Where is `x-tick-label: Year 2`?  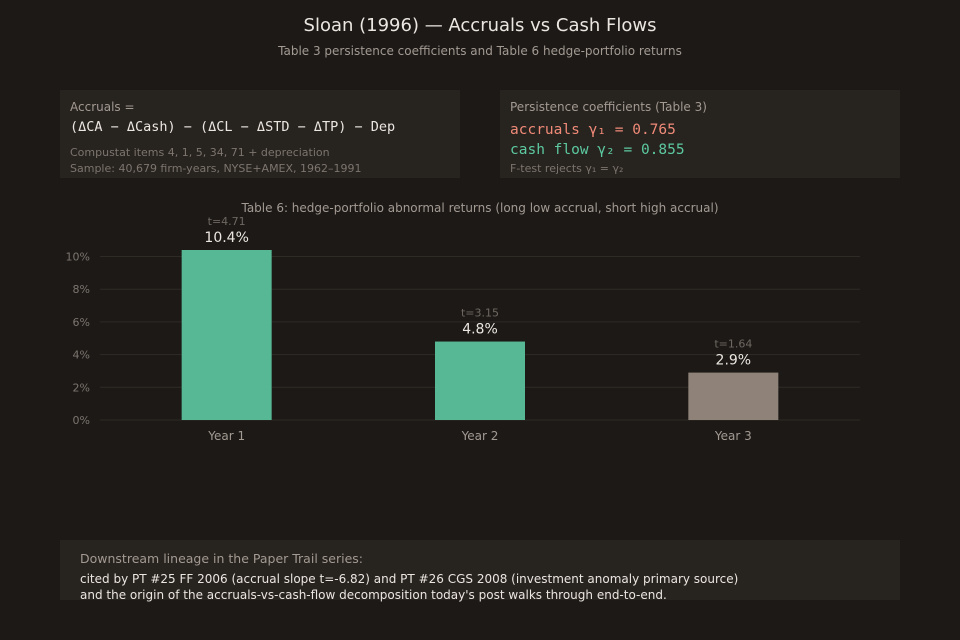
x-tick-label: Year 2 is located at coordinates (480, 436).